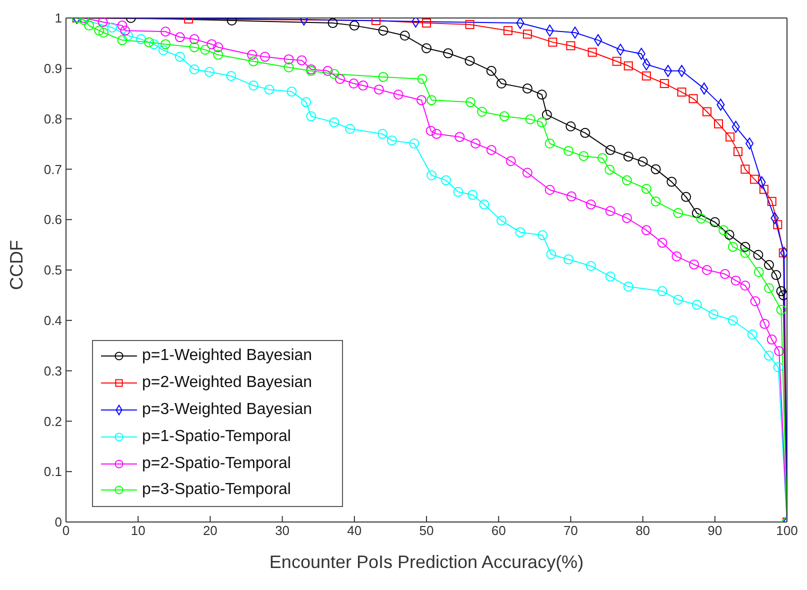 This screenshot has width=807, height=590. Describe the element at coordinates (216, 463) in the screenshot. I see `legend-label: p=2-Spatio-Temporal` at that location.